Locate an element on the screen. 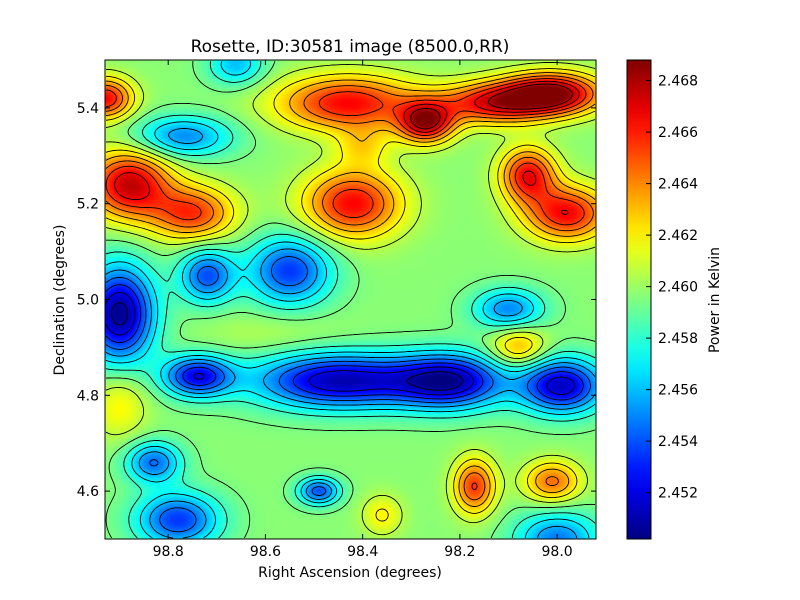 The width and height of the screenshot is (800, 600). y-axis-label: Declination (degrees) is located at coordinates (60, 300).